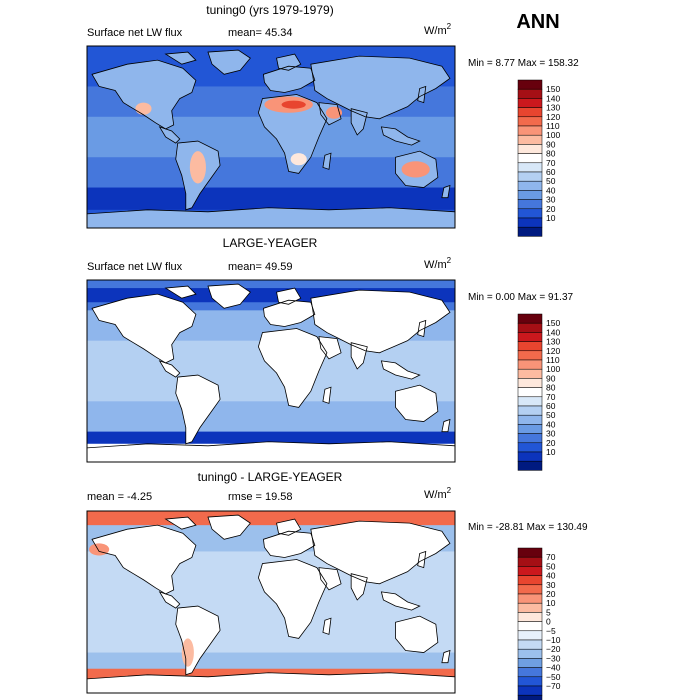 The width and height of the screenshot is (700, 700). Describe the element at coordinates (119, 497) in the screenshot. I see `mean-value: mean = -4.25` at that location.